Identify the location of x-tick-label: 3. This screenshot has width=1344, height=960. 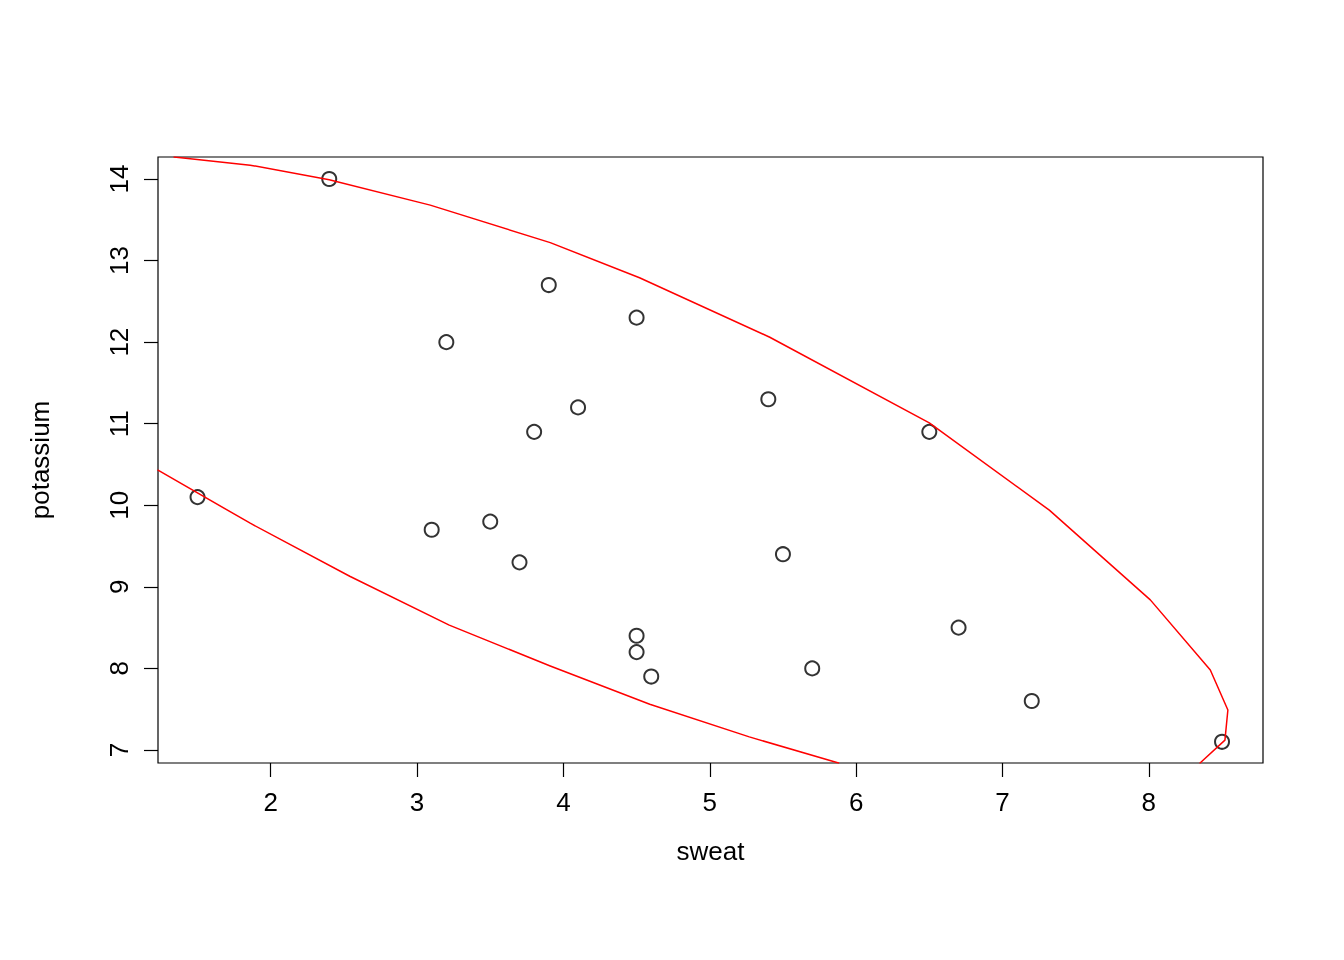
(417, 802).